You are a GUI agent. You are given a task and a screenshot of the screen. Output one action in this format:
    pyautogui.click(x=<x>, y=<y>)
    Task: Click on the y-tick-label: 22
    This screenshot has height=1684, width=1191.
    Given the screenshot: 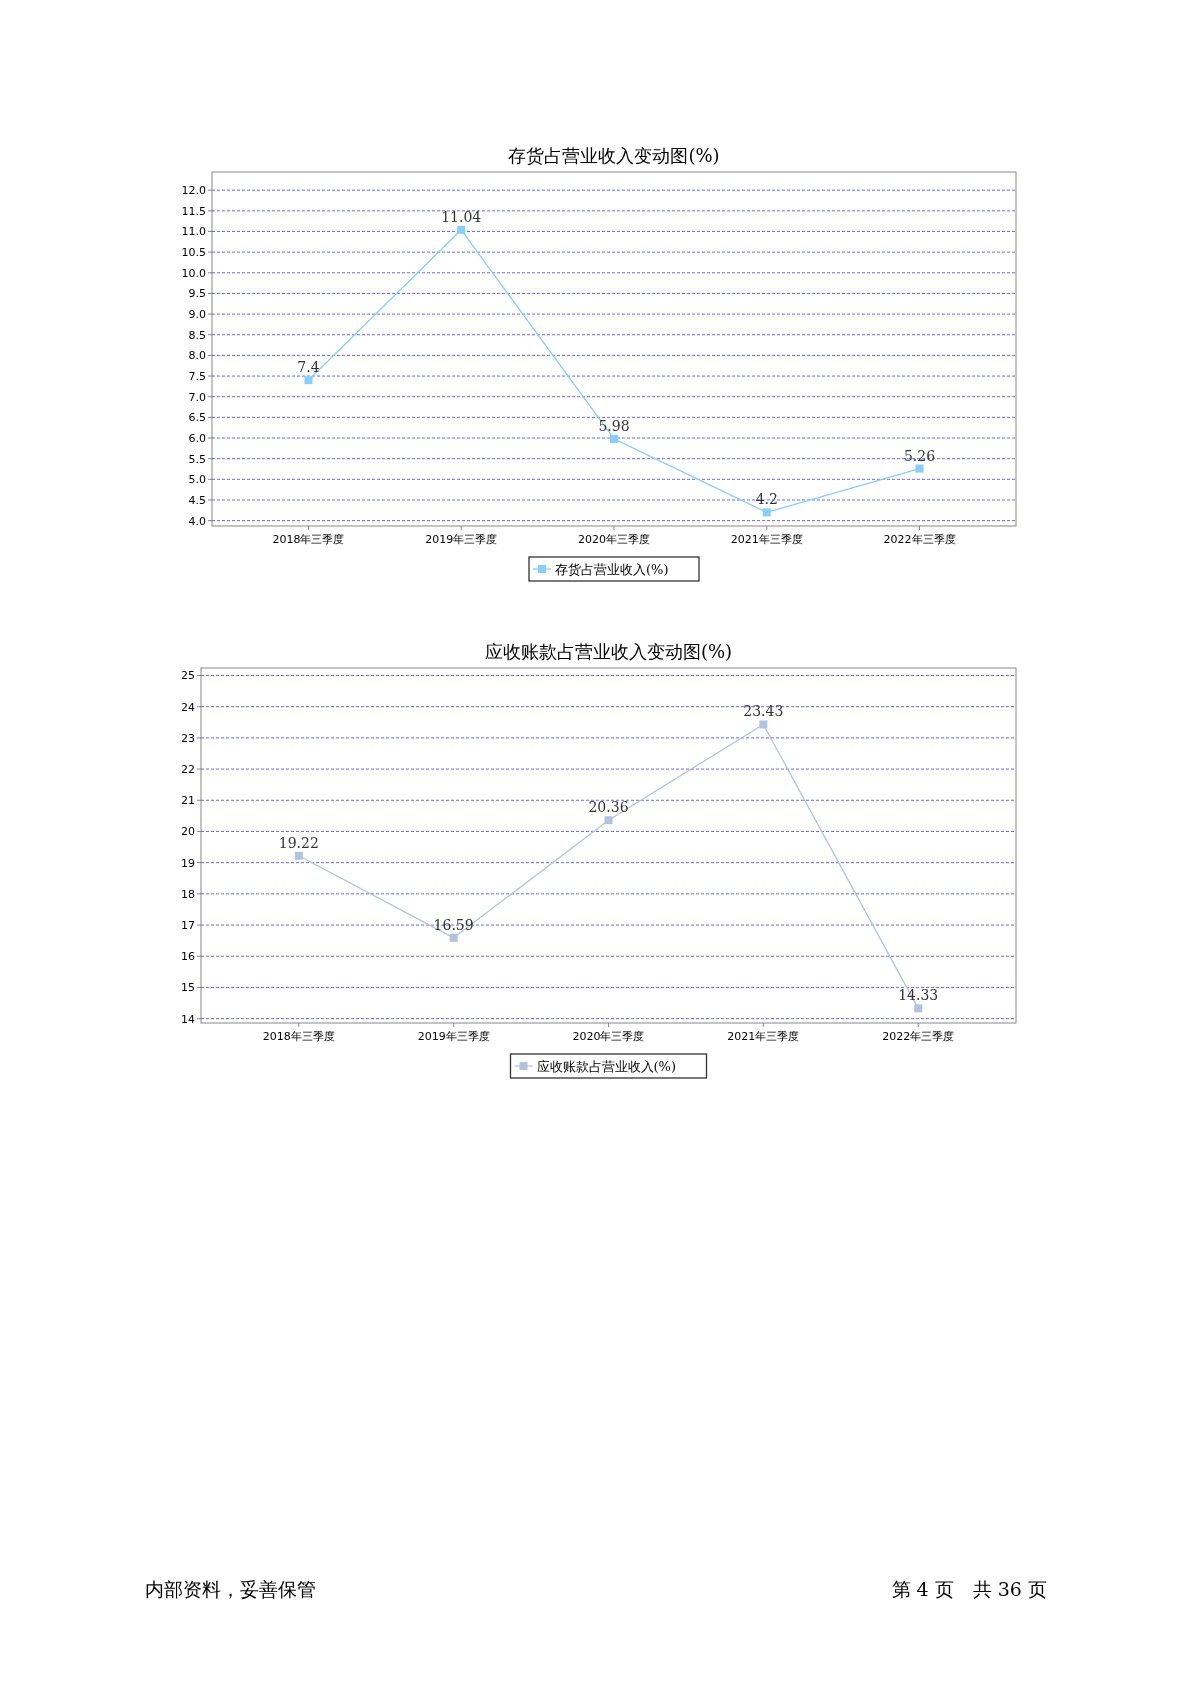 What is the action you would take?
    pyautogui.click(x=188, y=770)
    